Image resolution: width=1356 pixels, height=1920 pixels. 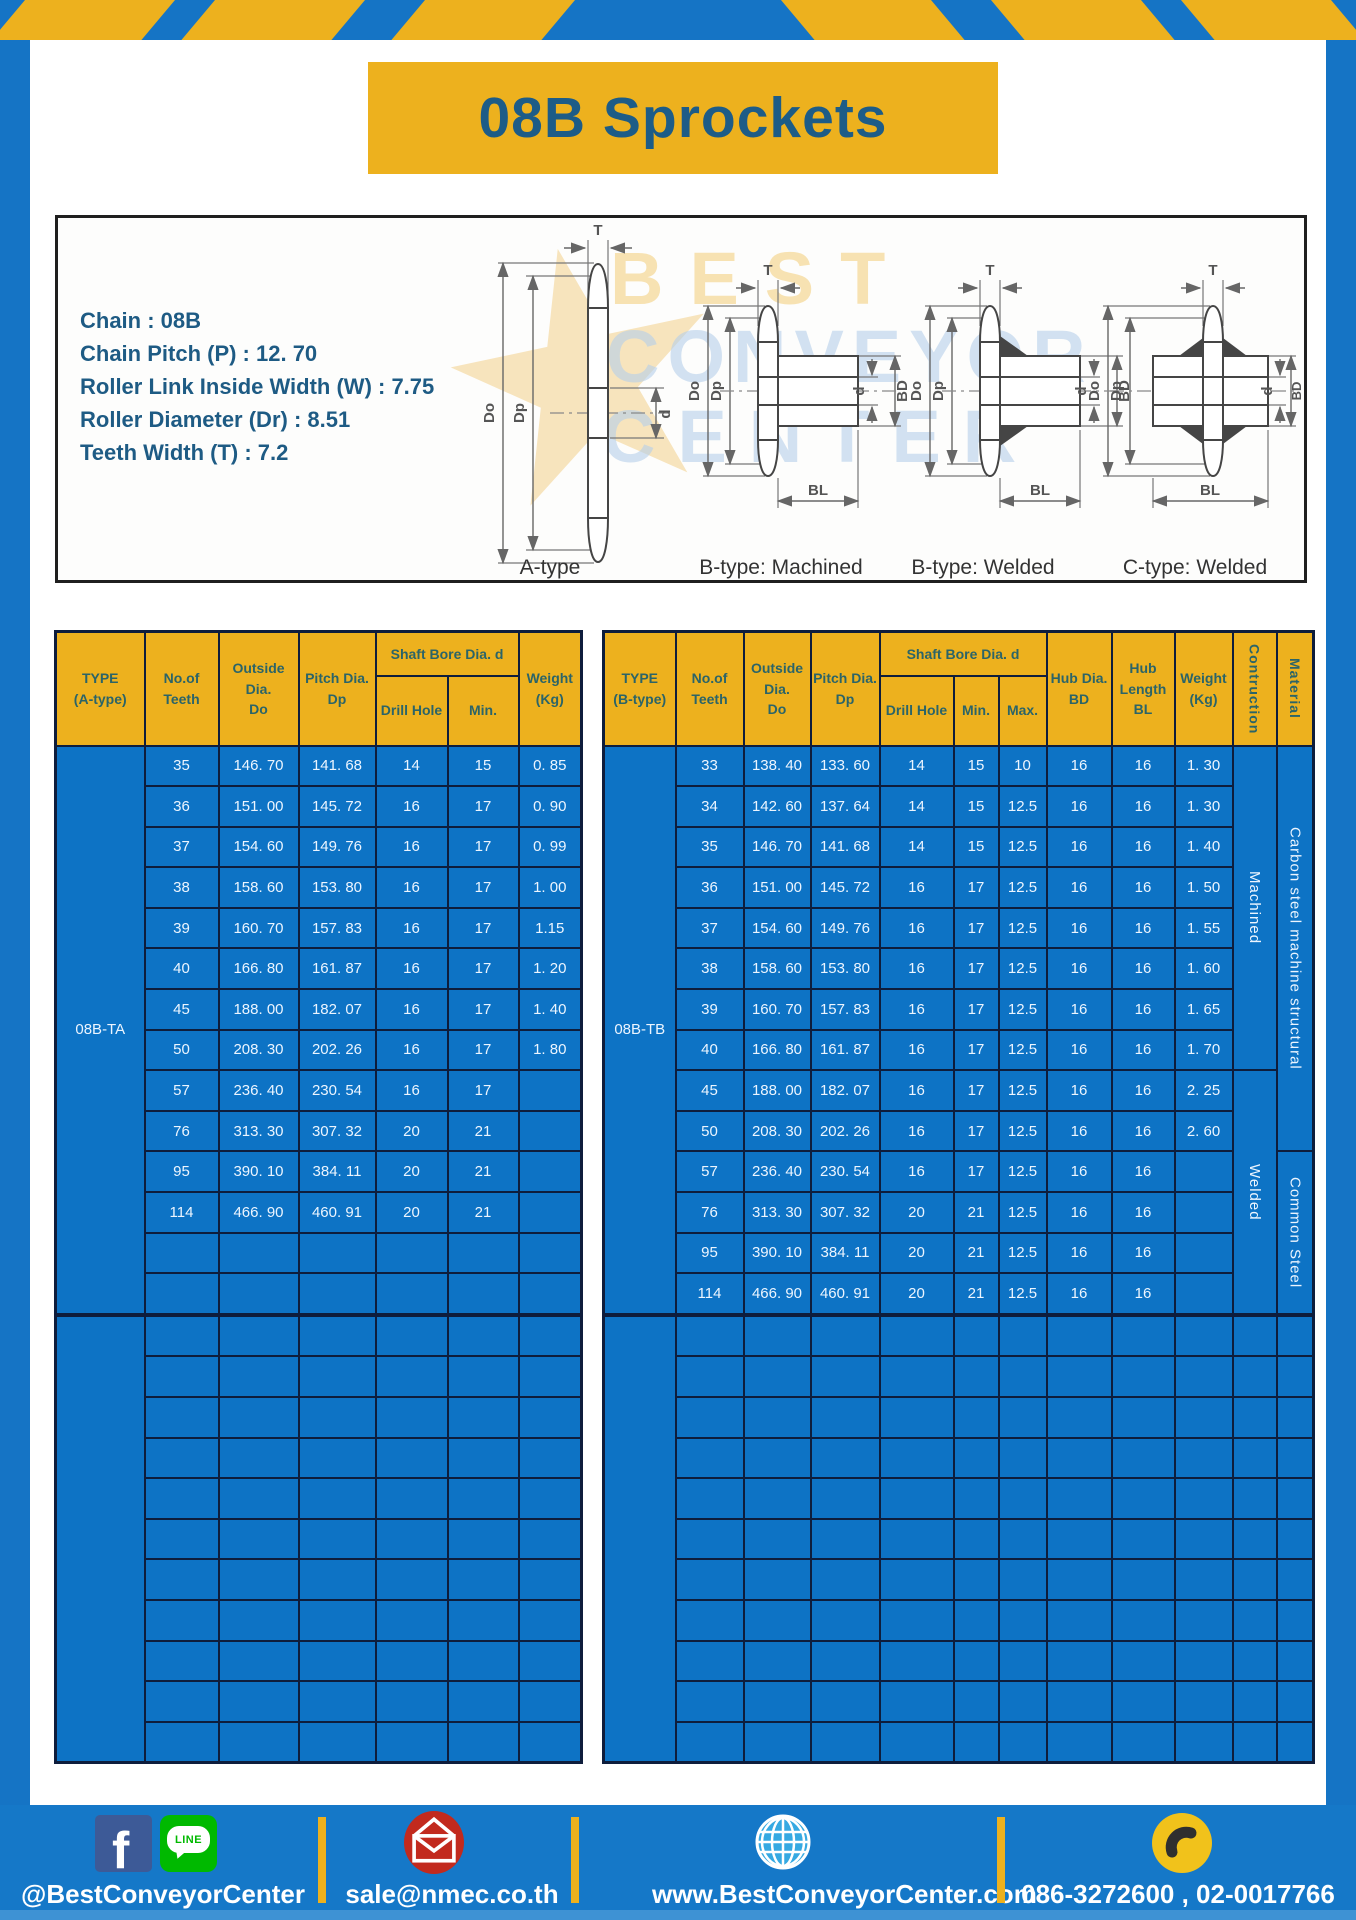 What do you see at coordinates (550, 928) in the screenshot?
I see `table-cell: 1.15` at bounding box center [550, 928].